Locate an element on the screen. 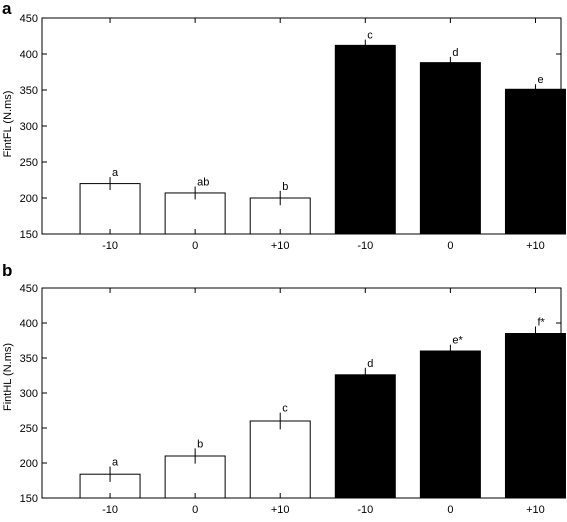  panel-b-y-tick-label: 300 is located at coordinates (29, 394).